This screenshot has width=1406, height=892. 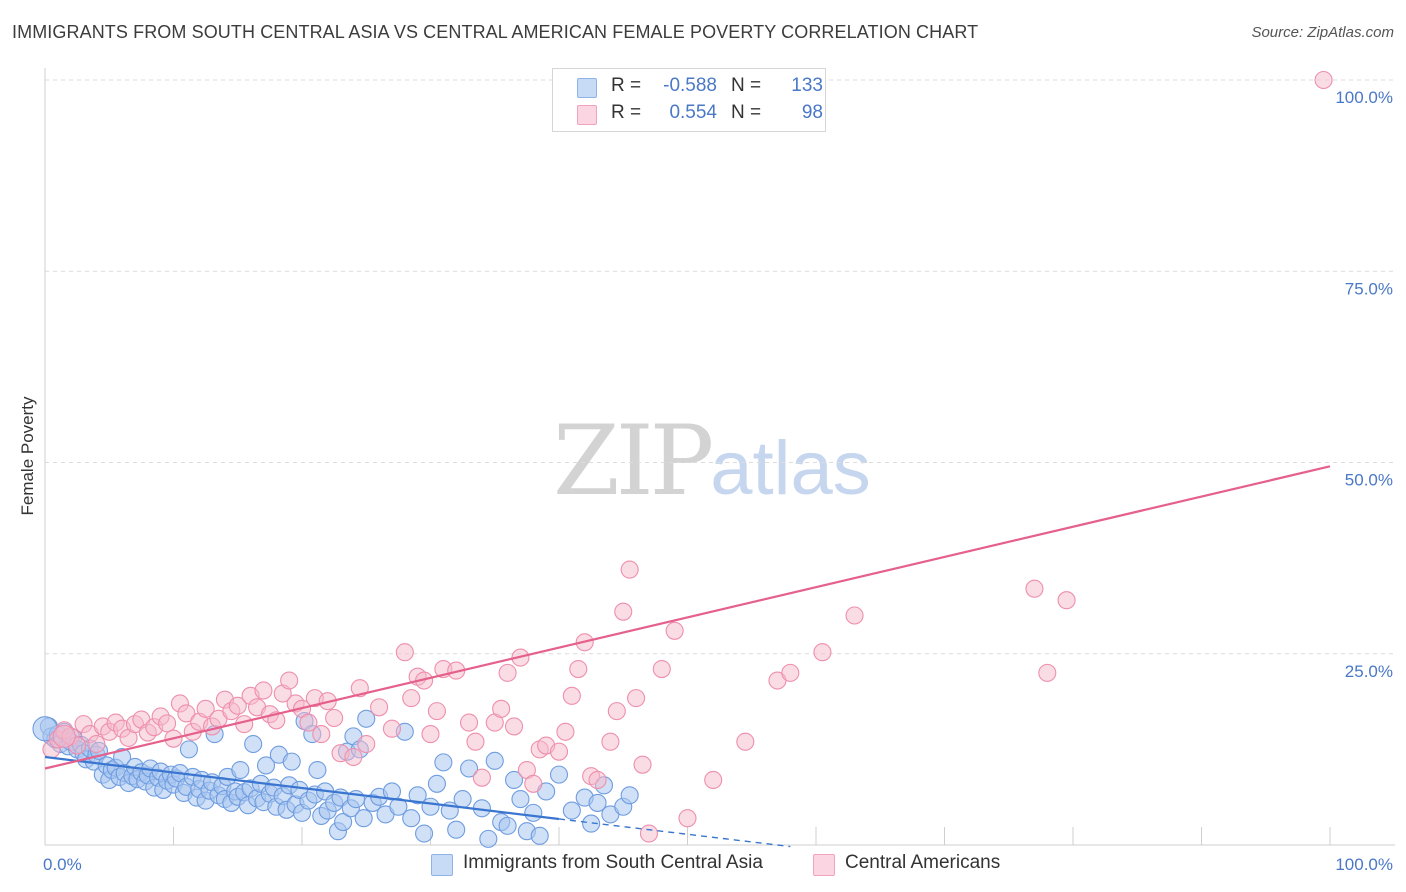 What do you see at coordinates (1322, 32) in the screenshot?
I see `source-label: Source: ZipAtlas.com` at bounding box center [1322, 32].